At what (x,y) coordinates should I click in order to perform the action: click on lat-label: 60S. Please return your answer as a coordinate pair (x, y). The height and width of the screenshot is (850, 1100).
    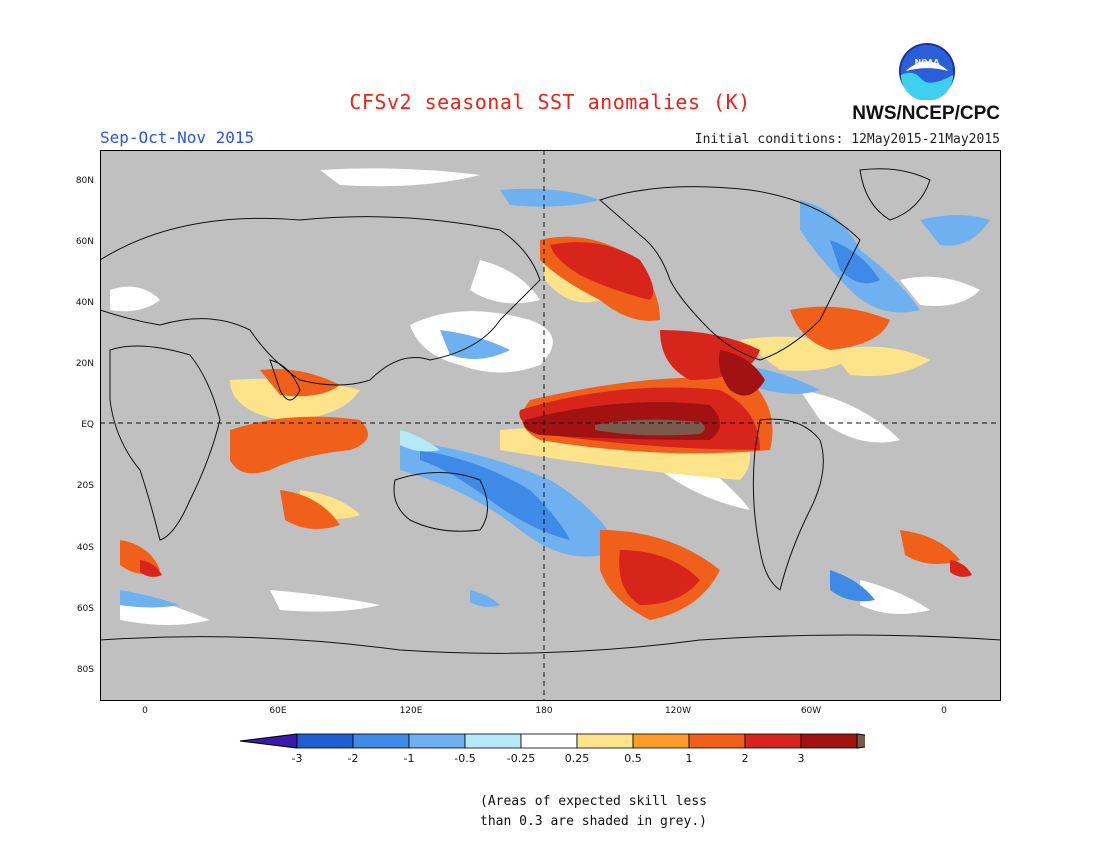
    Looking at the image, I should click on (85, 609).